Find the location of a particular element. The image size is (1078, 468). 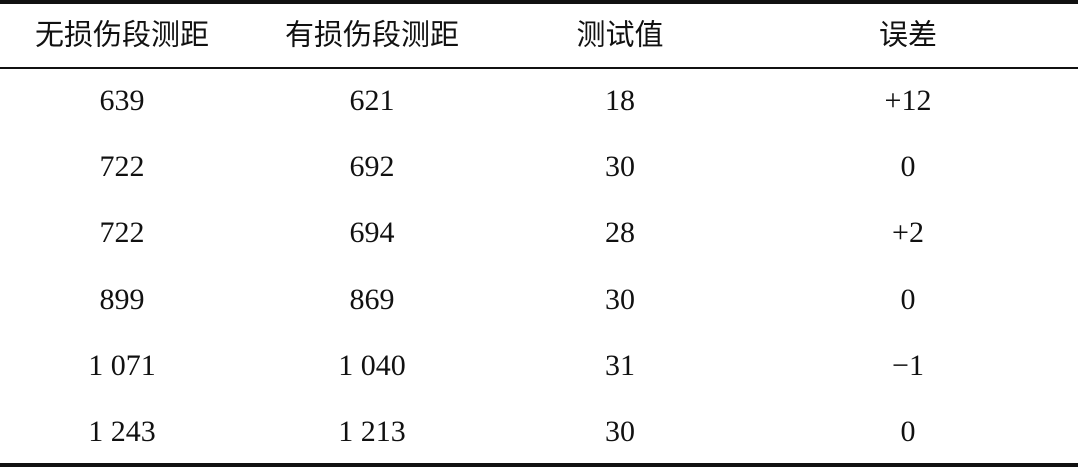

table-cell: 692 is located at coordinates (372, 167).